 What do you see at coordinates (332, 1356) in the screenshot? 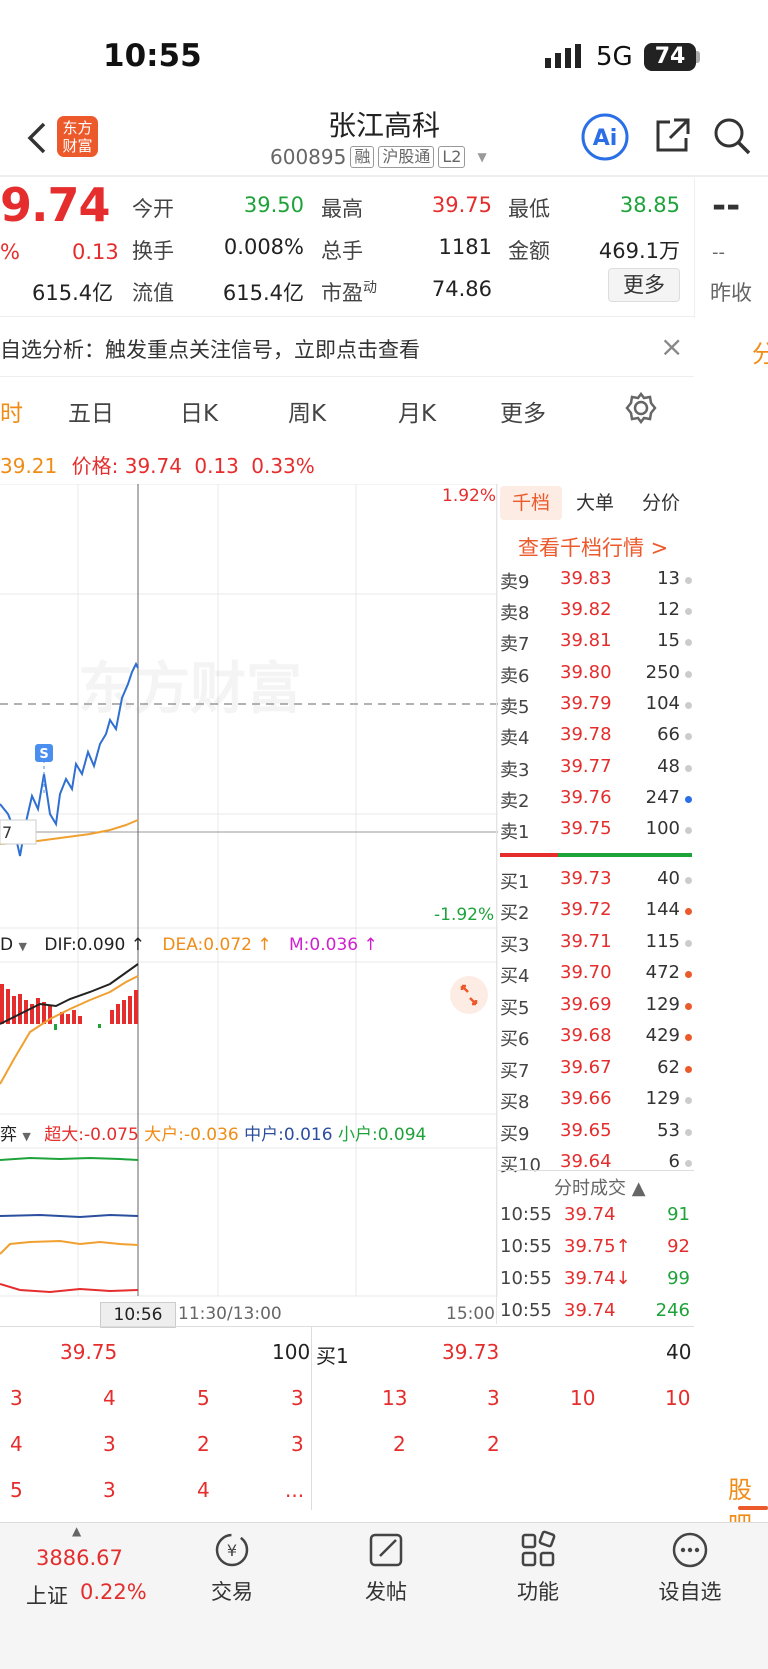
I see `lower-bid-label: 买1` at bounding box center [332, 1356].